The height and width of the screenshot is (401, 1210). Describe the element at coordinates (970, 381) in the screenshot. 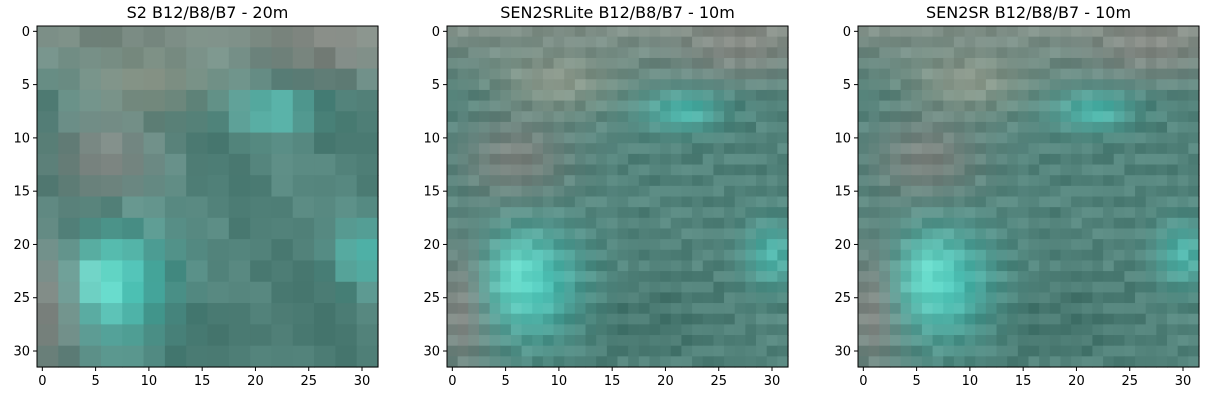

I see `x-tick-label: 10` at that location.